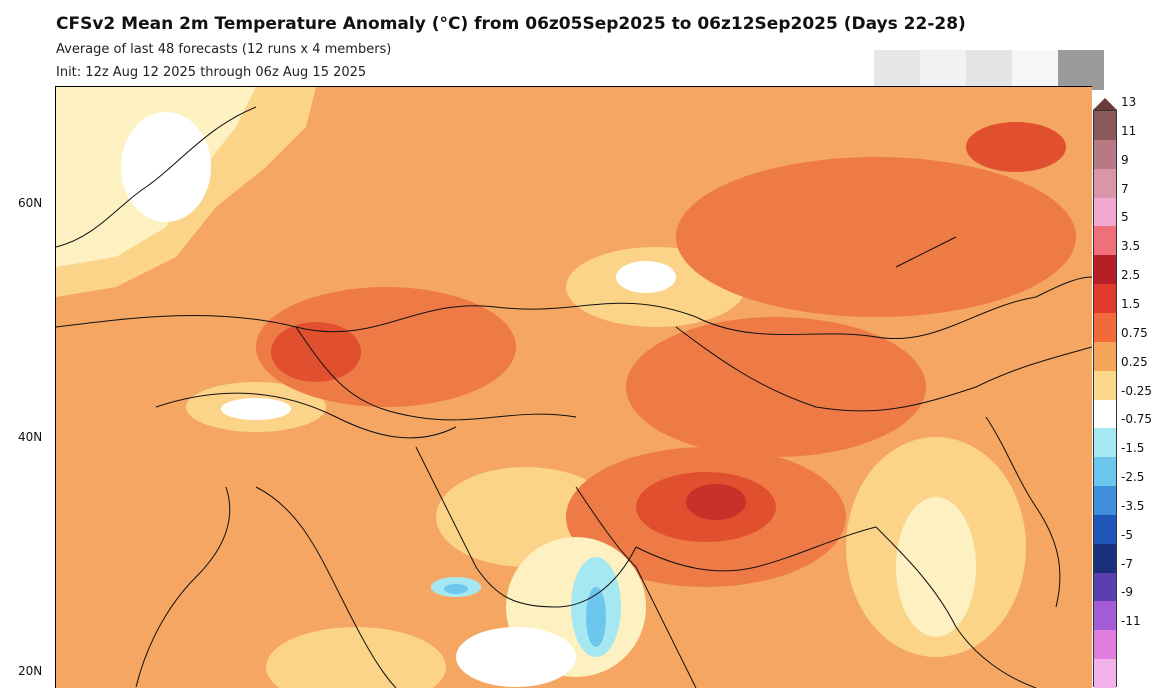 The image size is (1170, 688). Describe the element at coordinates (30, 671) in the screenshot. I see `lat-label-20n: 20N` at that location.